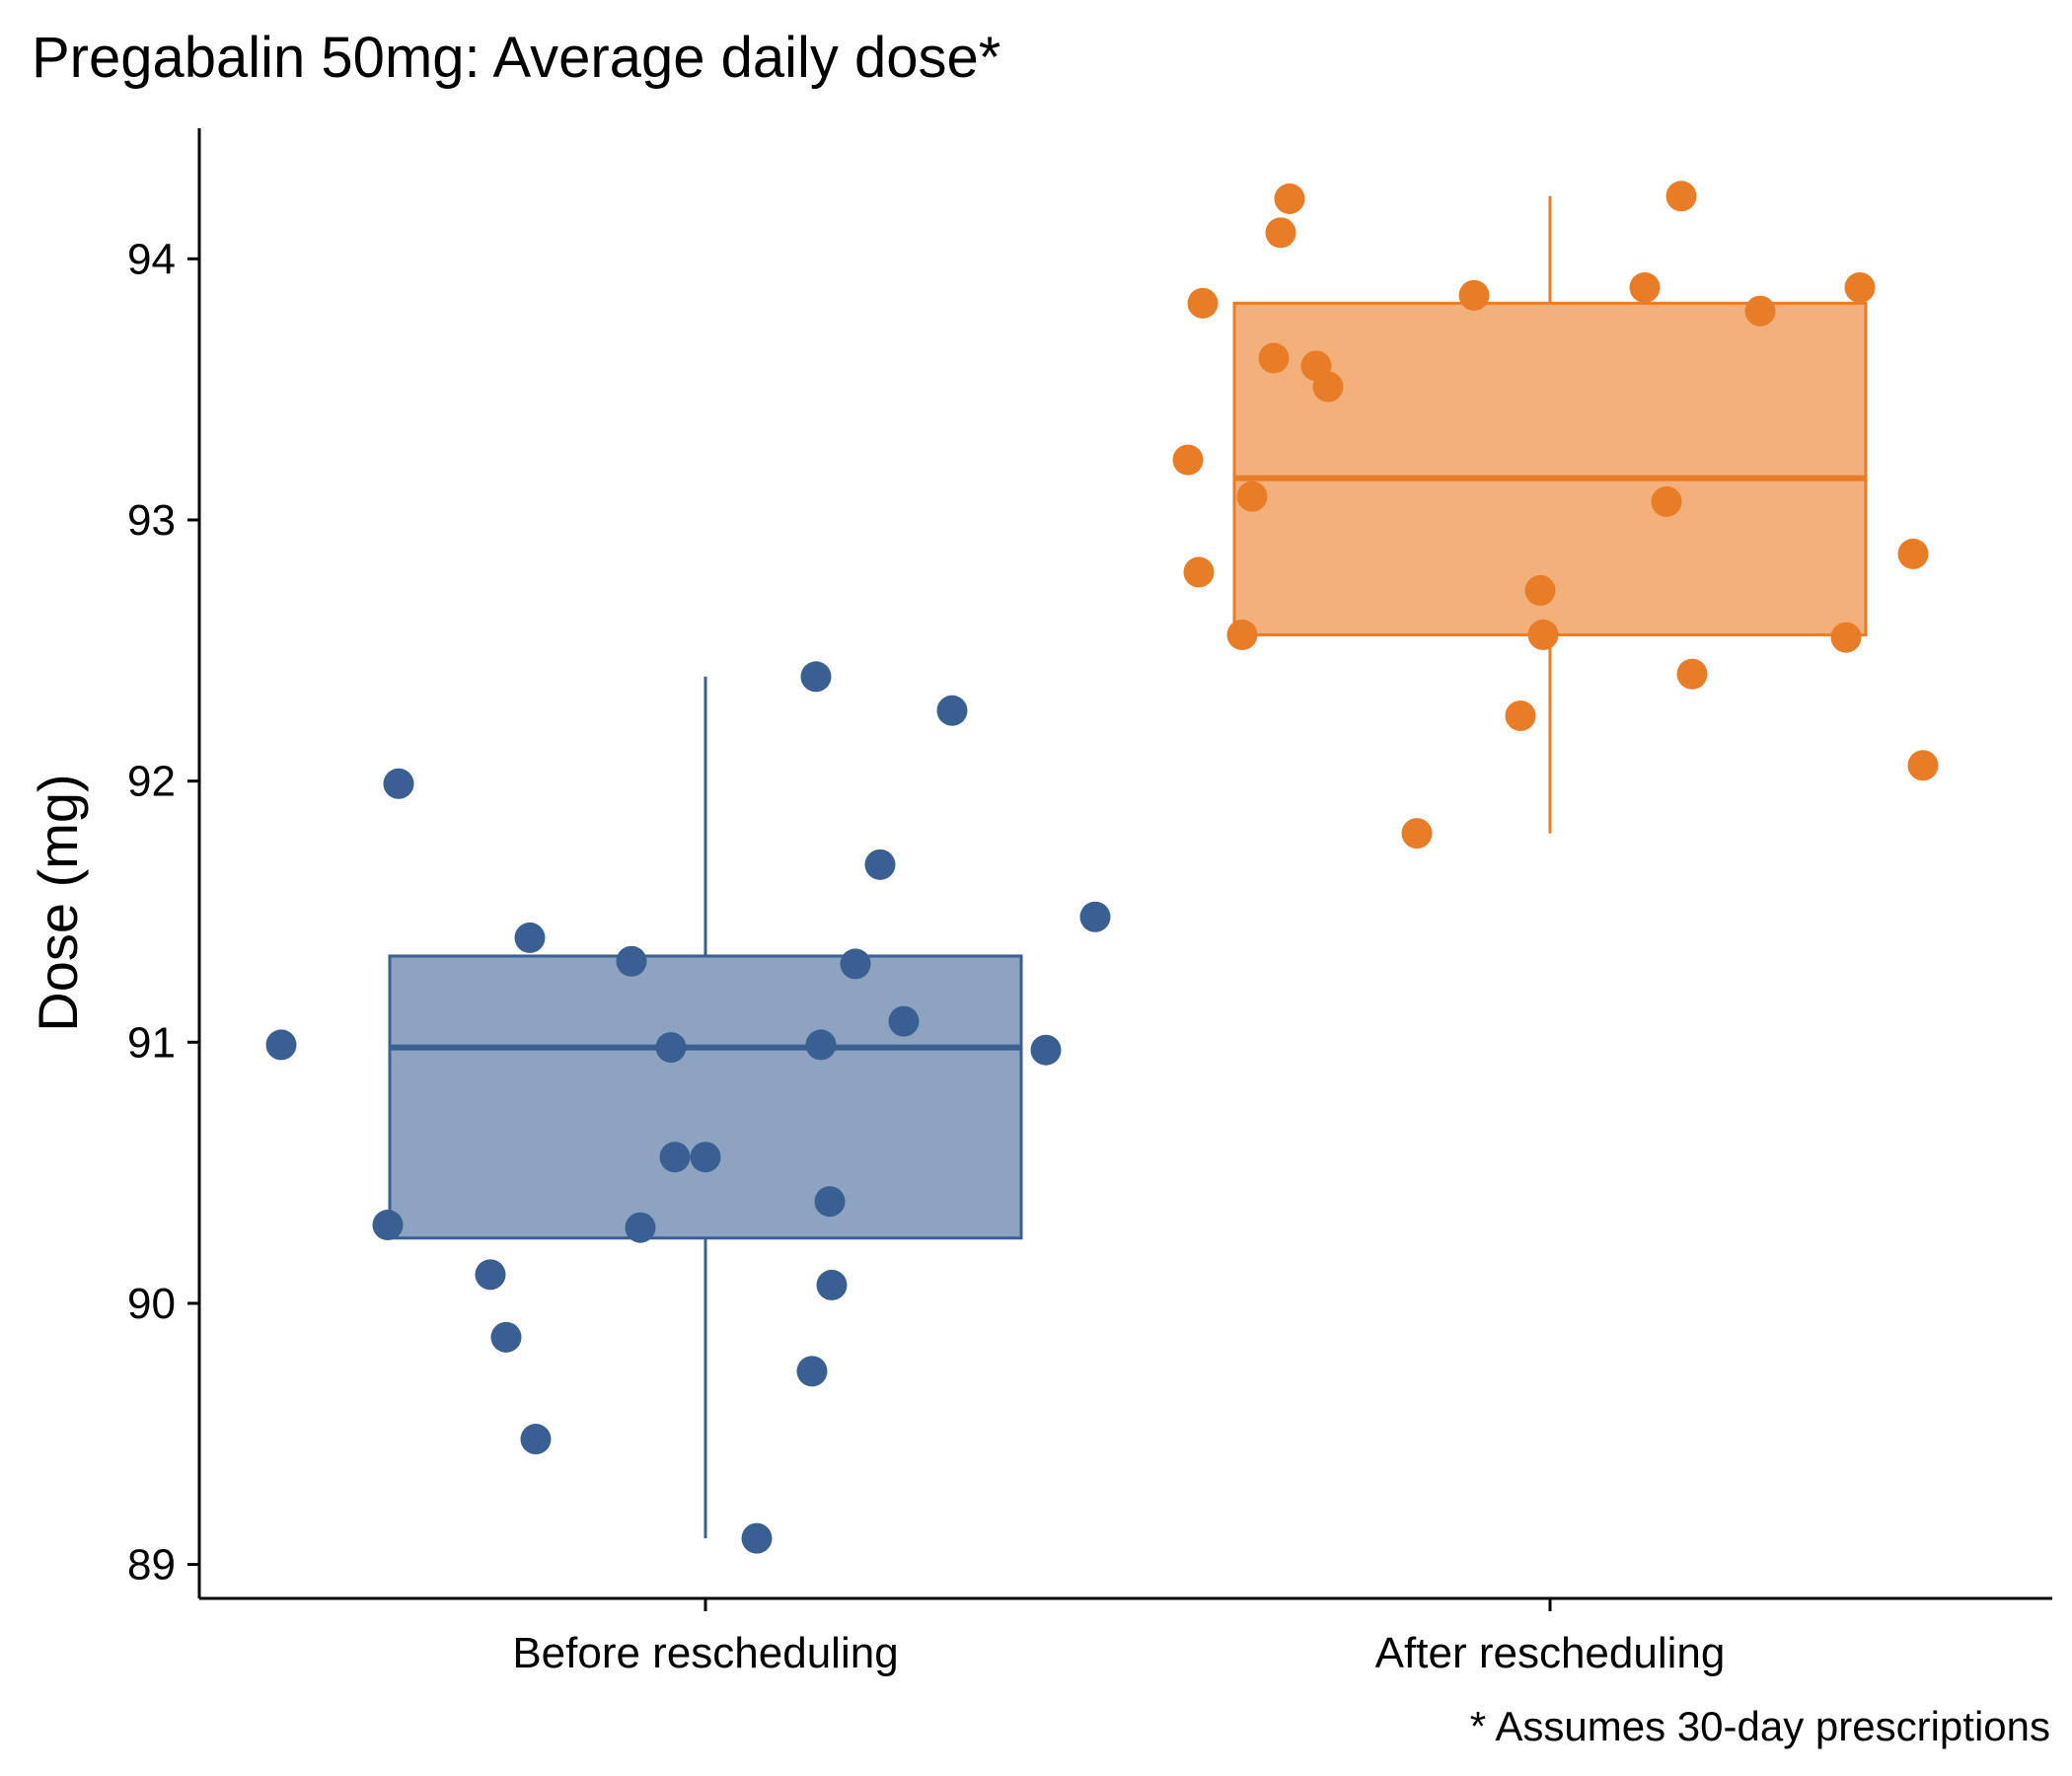  Describe the element at coordinates (152, 1566) in the screenshot. I see `y-tick-label: 89` at that location.